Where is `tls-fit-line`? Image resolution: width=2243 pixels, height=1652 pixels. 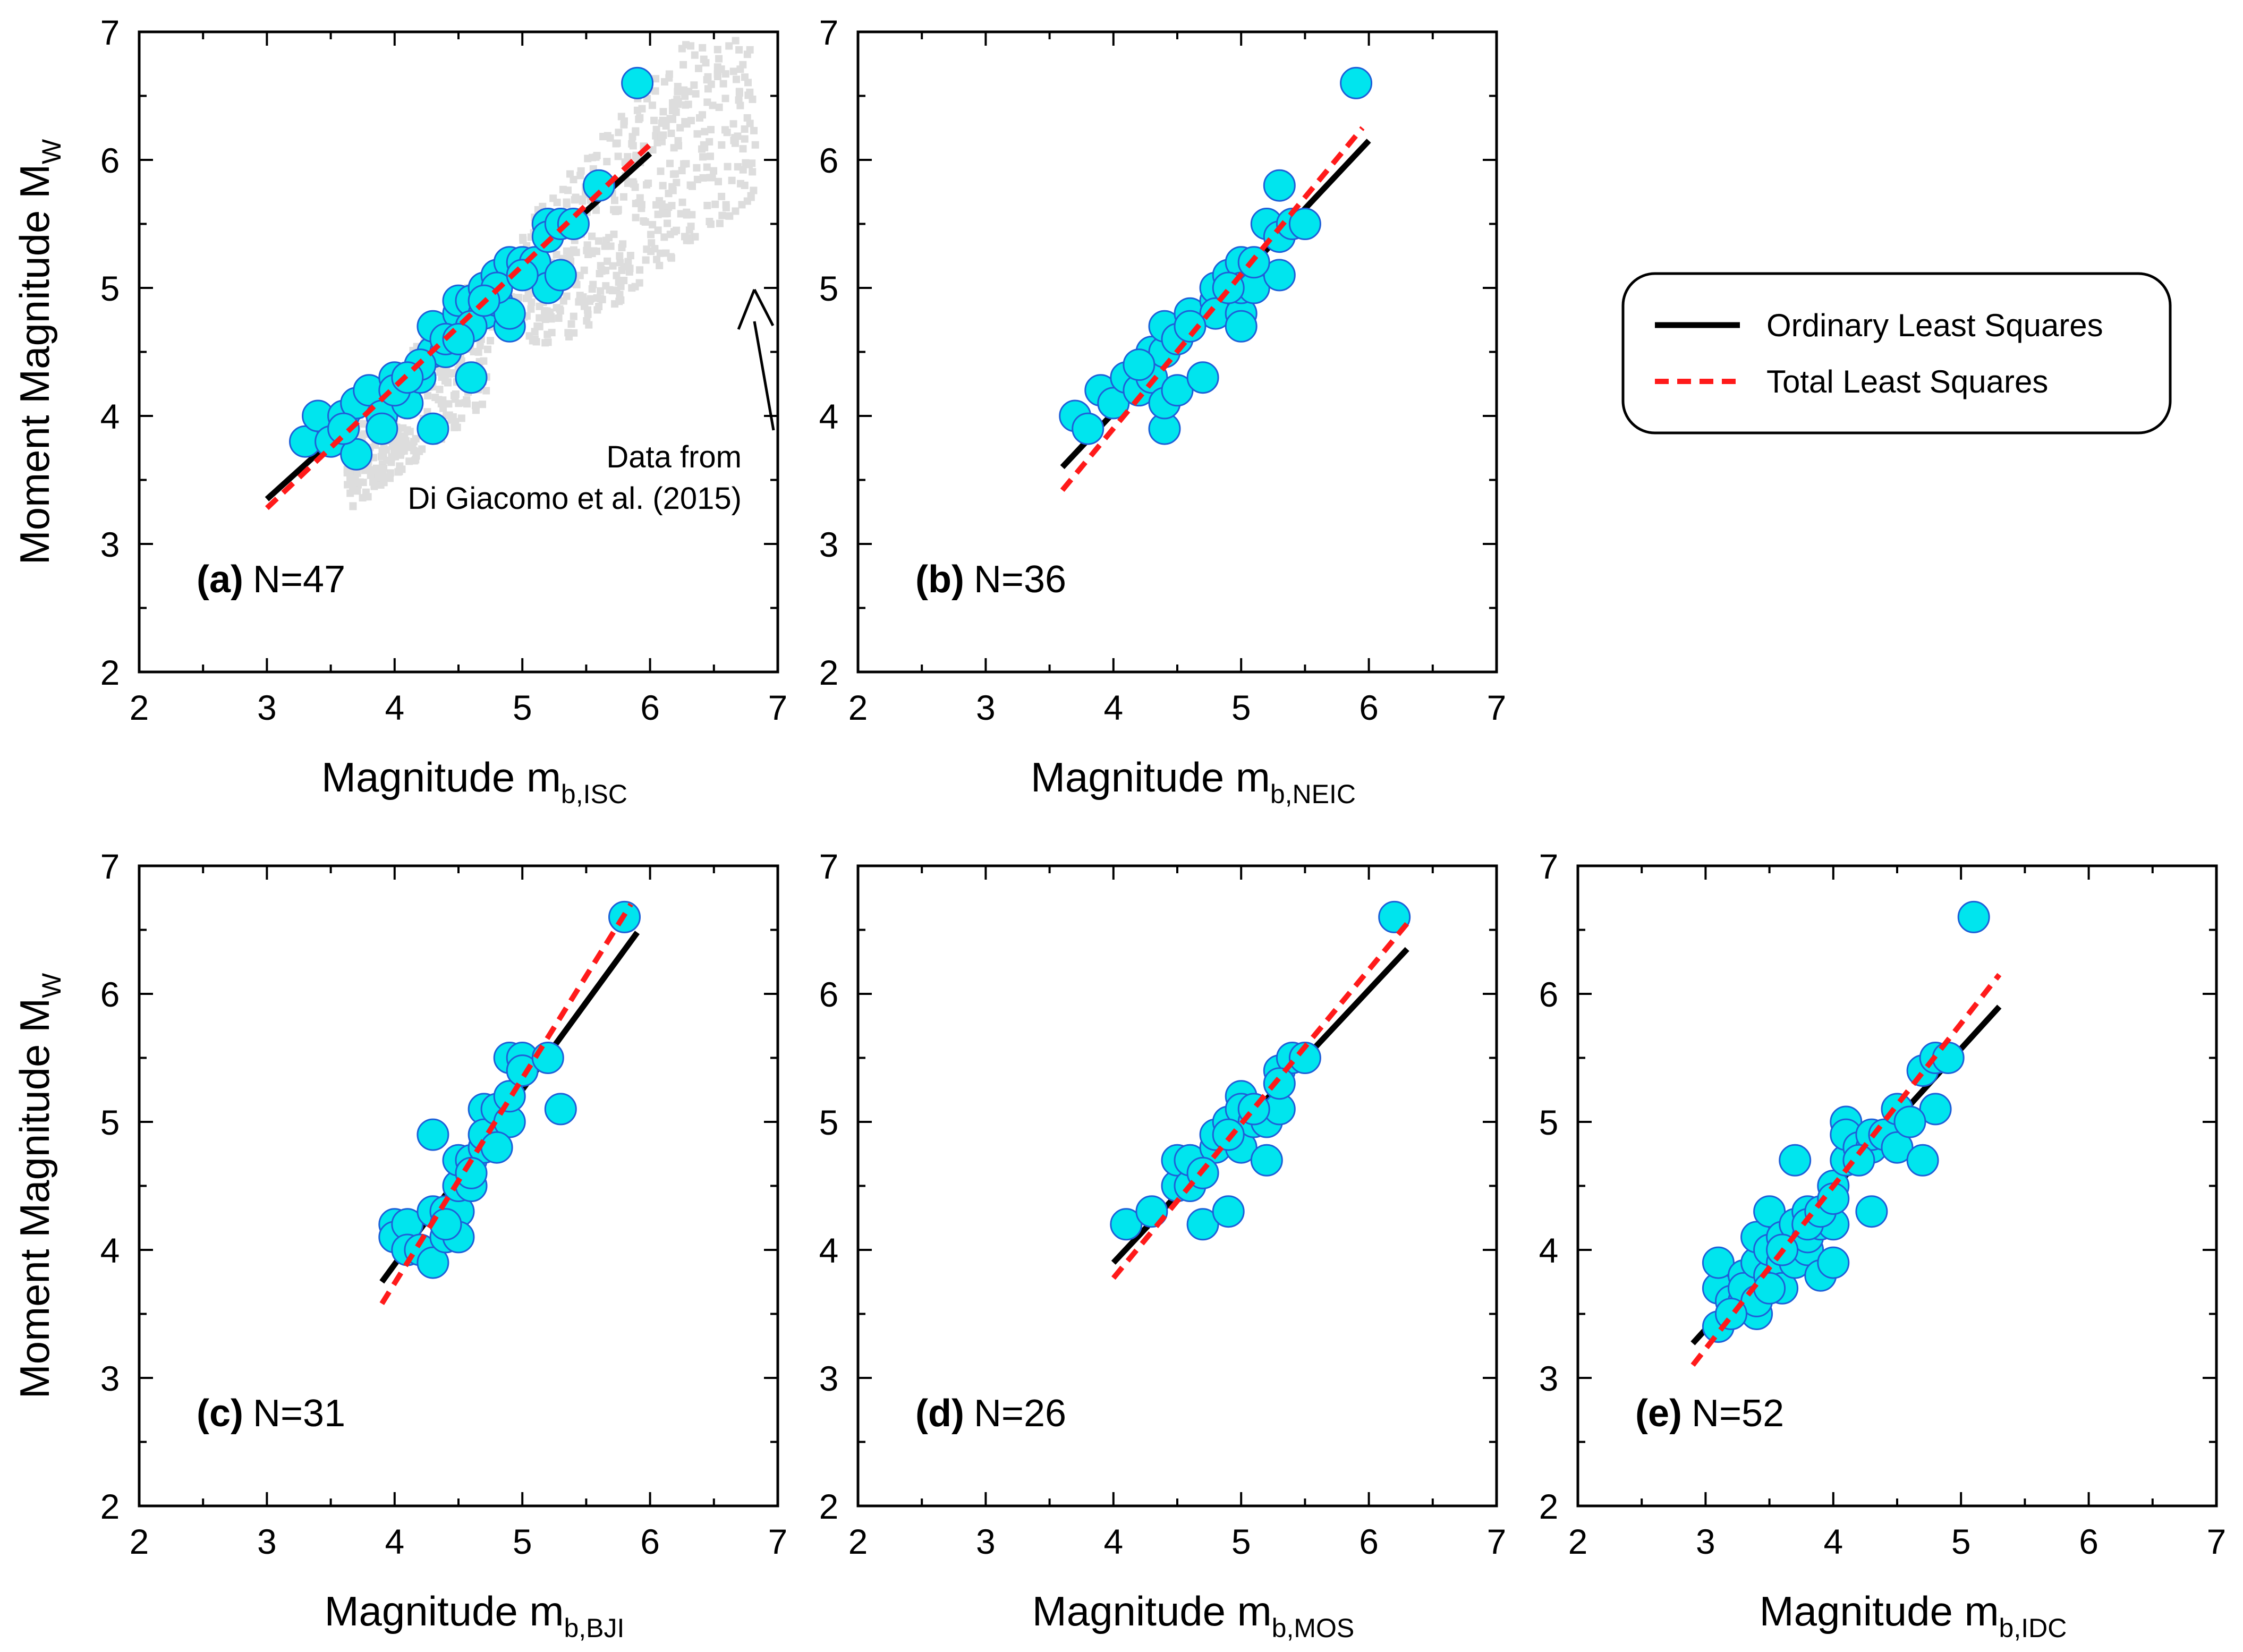
tls-fit-line is located at coordinates (1212, 309).